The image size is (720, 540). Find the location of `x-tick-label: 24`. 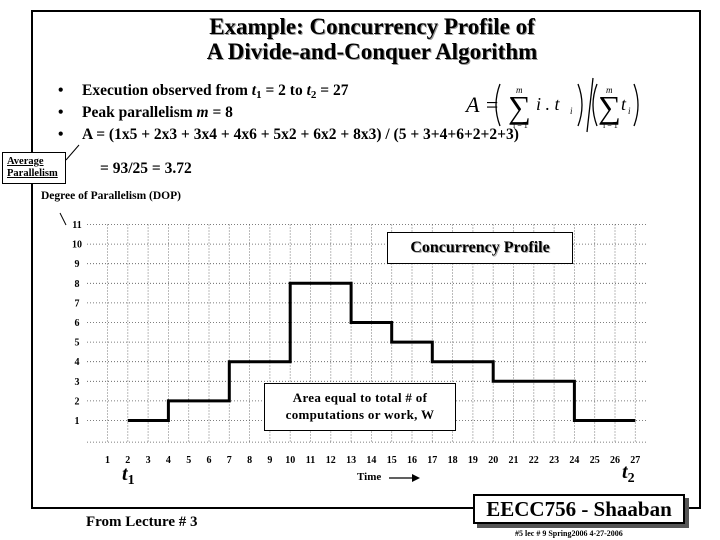

x-tick-label: 24 is located at coordinates (574, 460).